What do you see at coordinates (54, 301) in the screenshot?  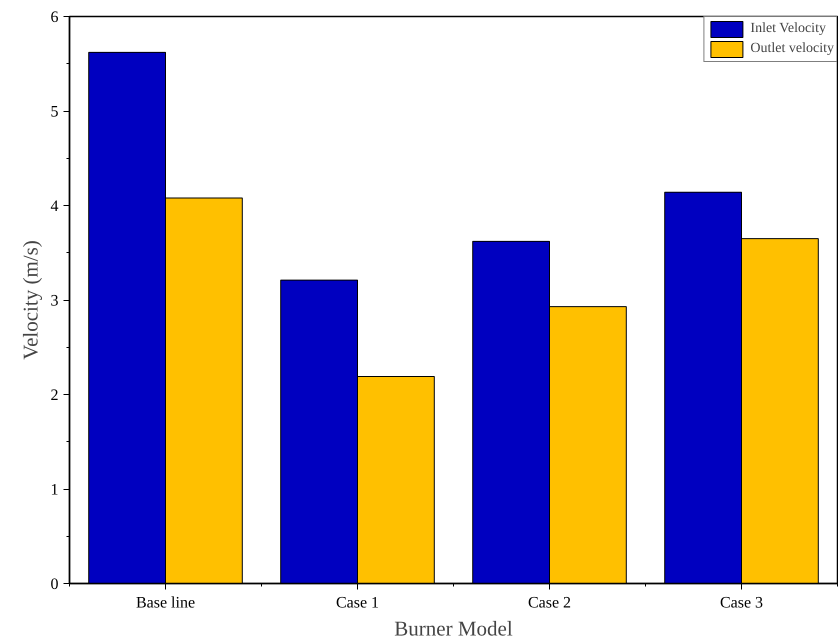 I see `y-tick-label: 3` at bounding box center [54, 301].